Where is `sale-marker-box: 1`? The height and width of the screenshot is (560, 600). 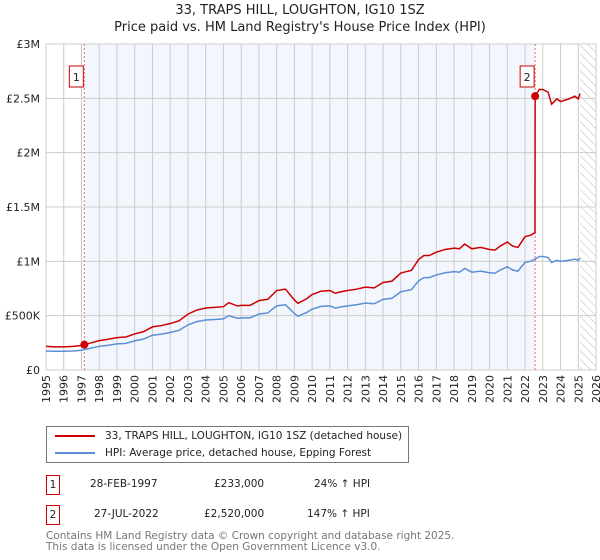
sale-marker-box: 1 is located at coordinates (53, 485).